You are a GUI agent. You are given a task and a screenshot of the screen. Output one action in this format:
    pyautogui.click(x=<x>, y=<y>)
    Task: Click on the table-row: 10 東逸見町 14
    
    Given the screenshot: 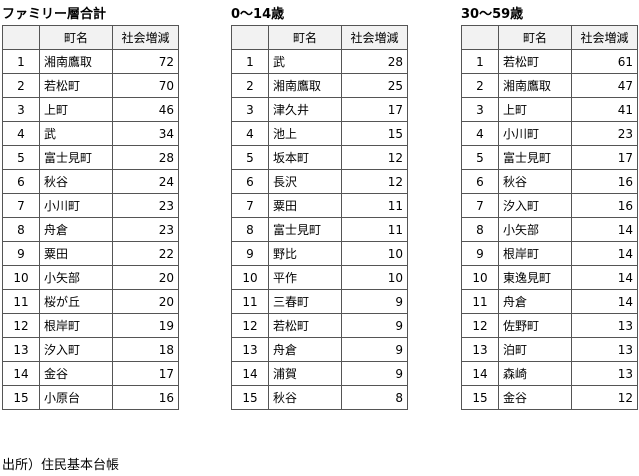 What is the action you would take?
    pyautogui.click(x=549, y=277)
    